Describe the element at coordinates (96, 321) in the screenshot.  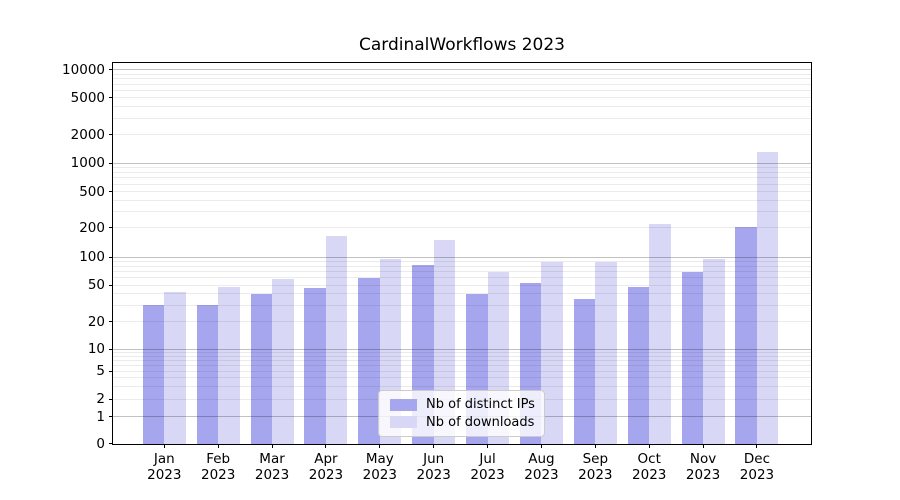
I see `y-tick-label: 20` at that location.